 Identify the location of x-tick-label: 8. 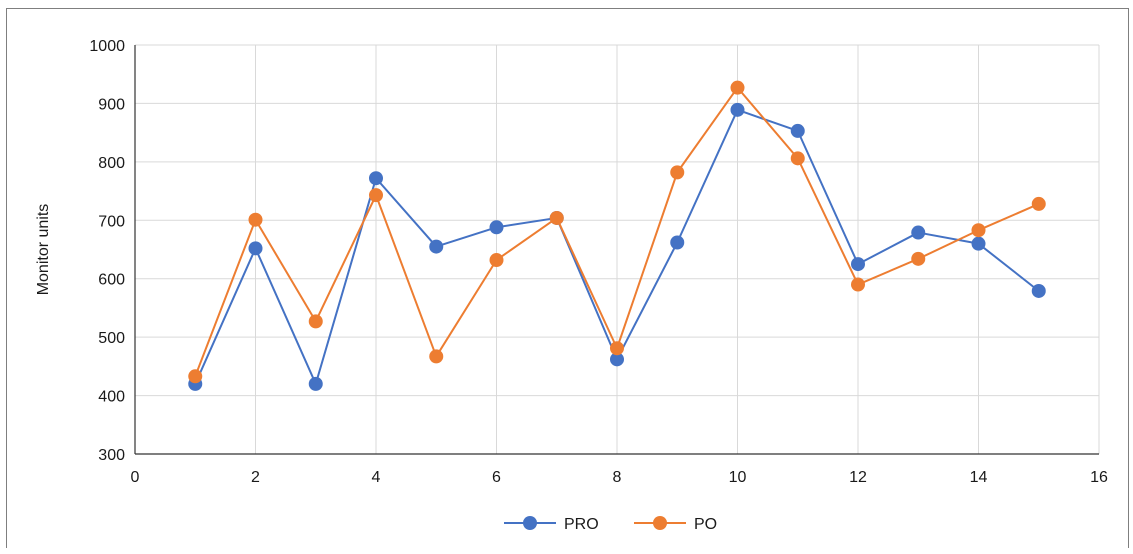
(617, 477).